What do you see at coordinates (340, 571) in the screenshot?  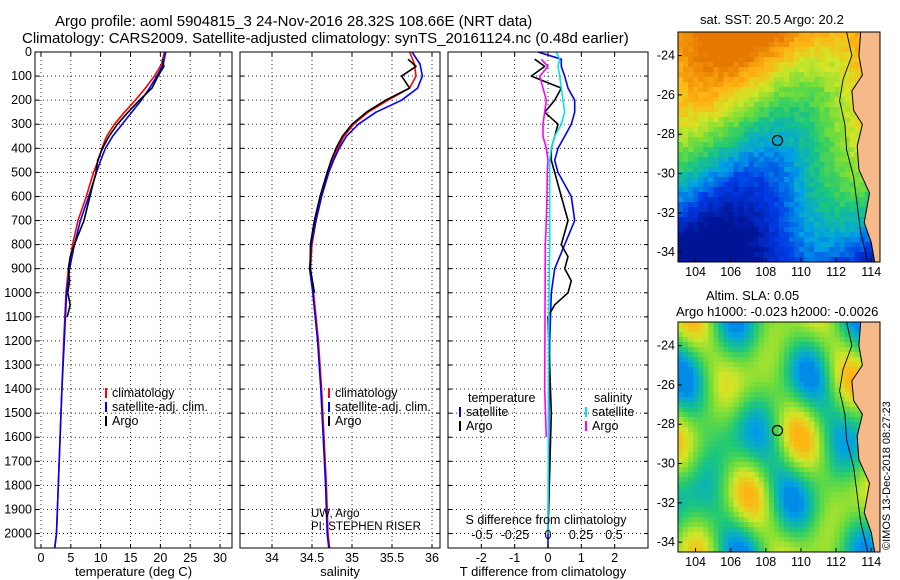 I see `x-axis-label: salinity` at bounding box center [340, 571].